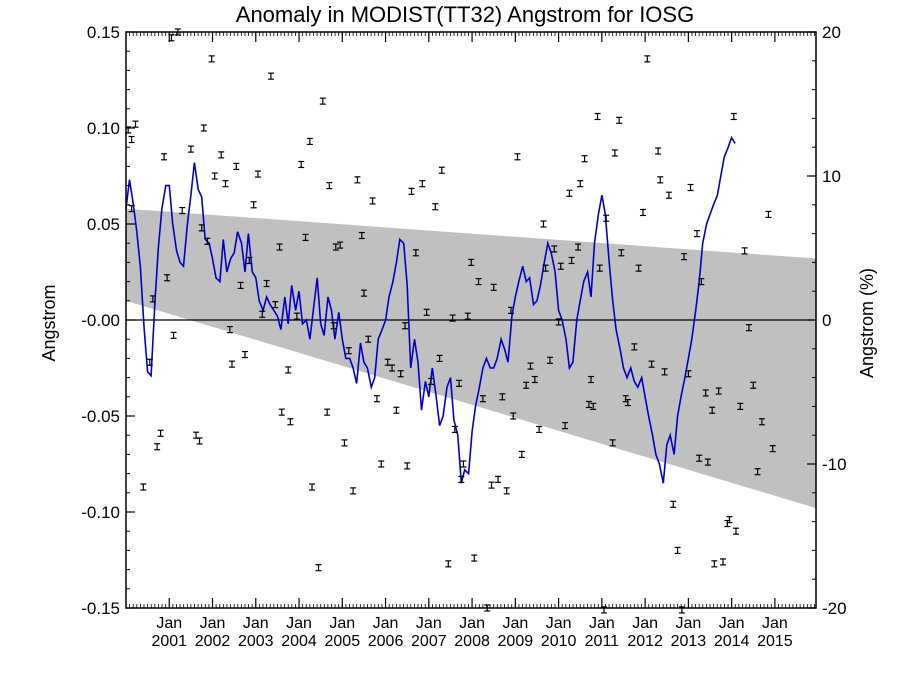 This screenshot has width=900, height=680. Describe the element at coordinates (100, 512) in the screenshot. I see `y-tick-label: -0.10` at that location.